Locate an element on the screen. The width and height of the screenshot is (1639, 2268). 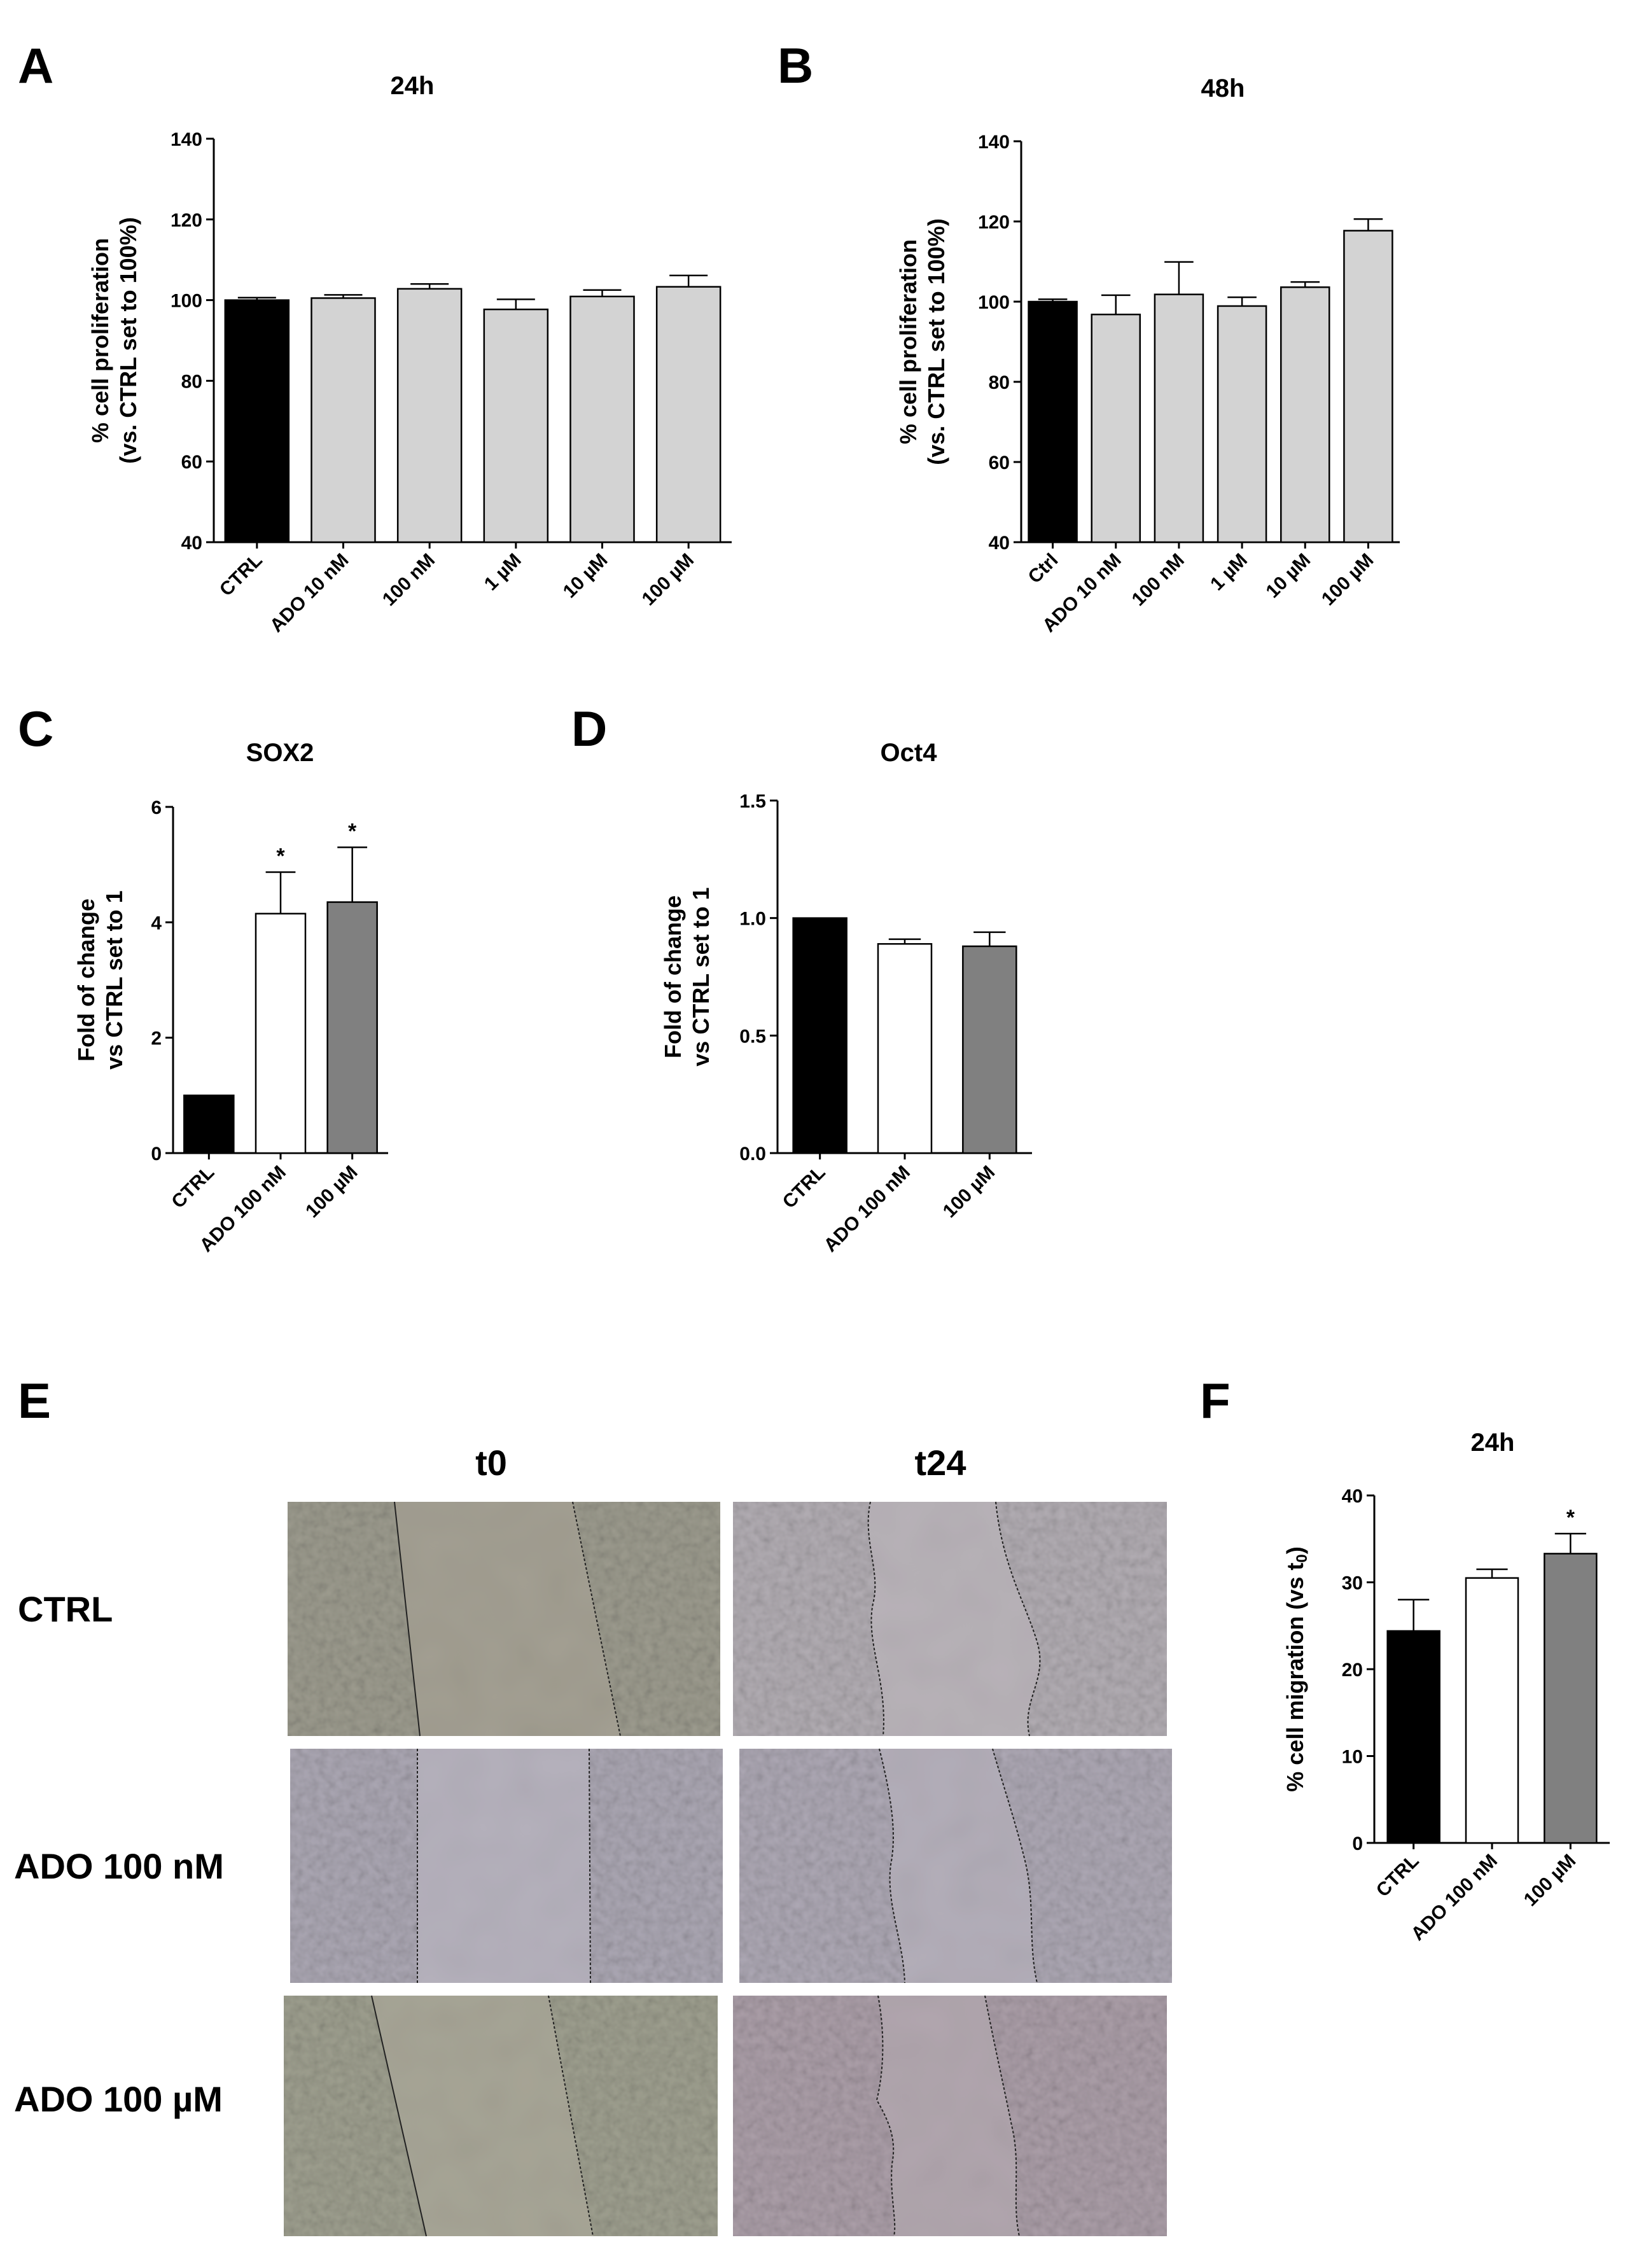
y-tick-label: 1.5 is located at coordinates (752, 801).